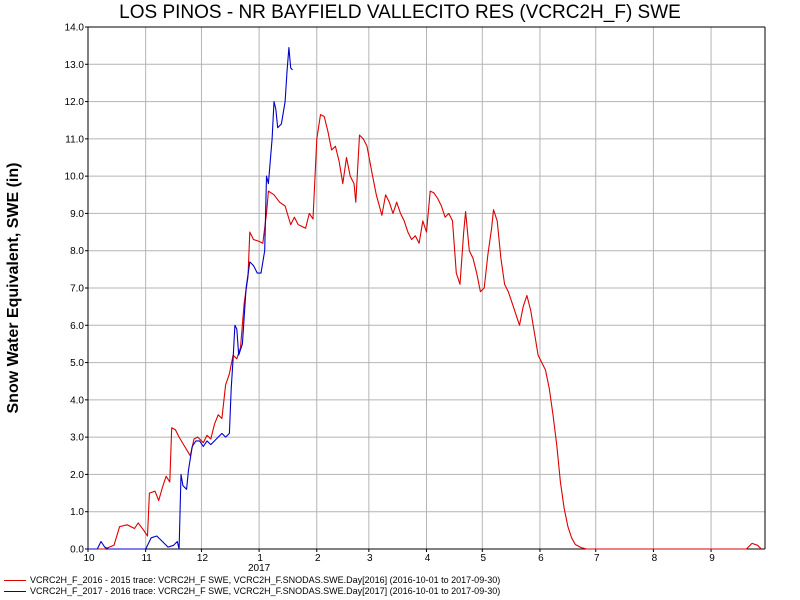  Describe the element at coordinates (77, 512) in the screenshot. I see `y-tick-label: 1.0` at that location.